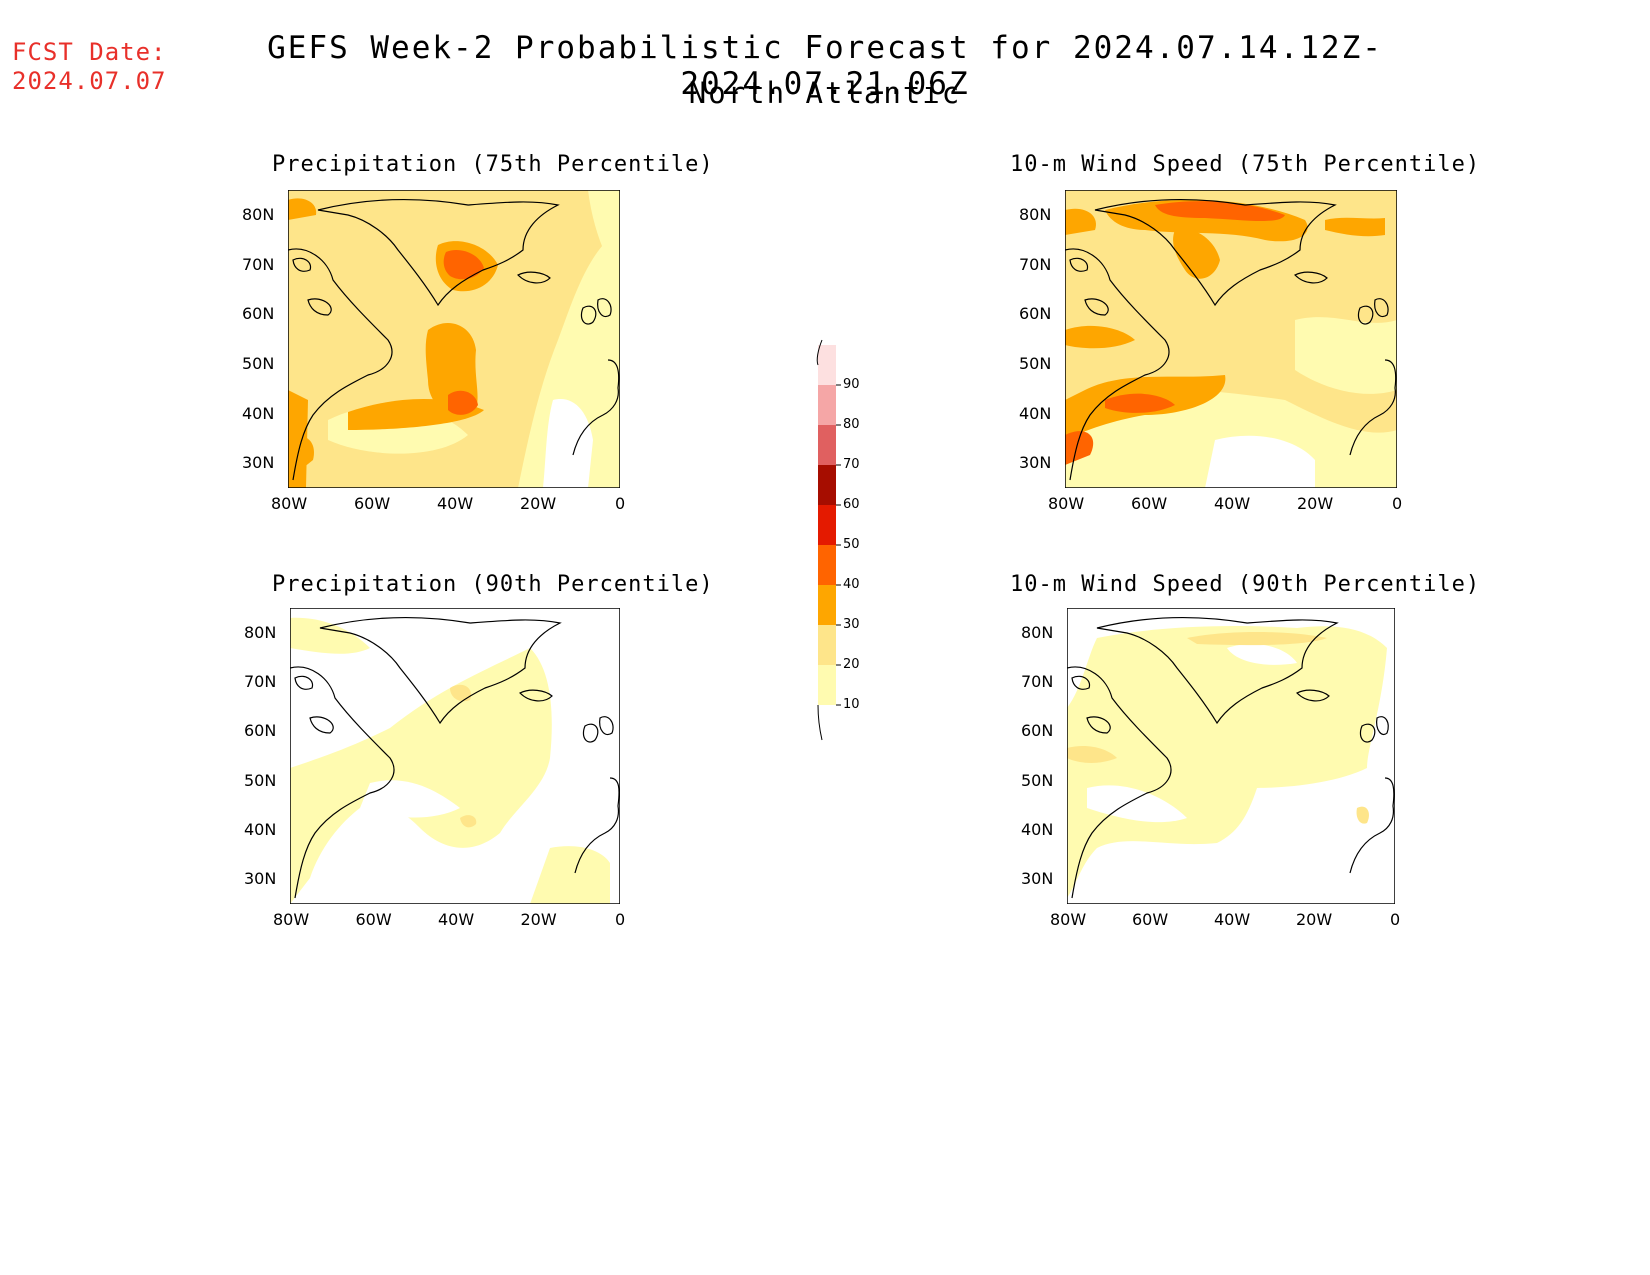 The image size is (1650, 1275). I want to click on forecast-date-label: FCST Date:, so click(89, 52).